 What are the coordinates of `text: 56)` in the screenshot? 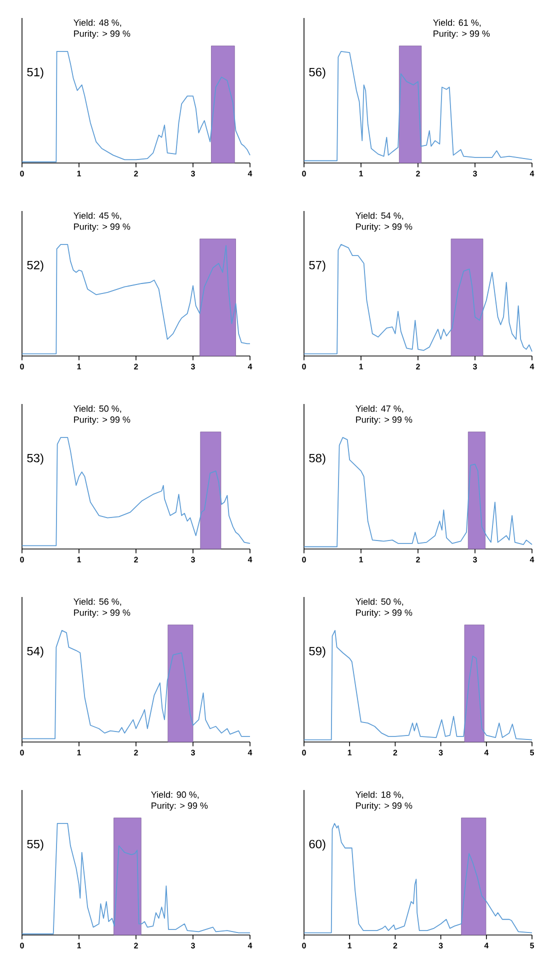 It's located at (317, 73).